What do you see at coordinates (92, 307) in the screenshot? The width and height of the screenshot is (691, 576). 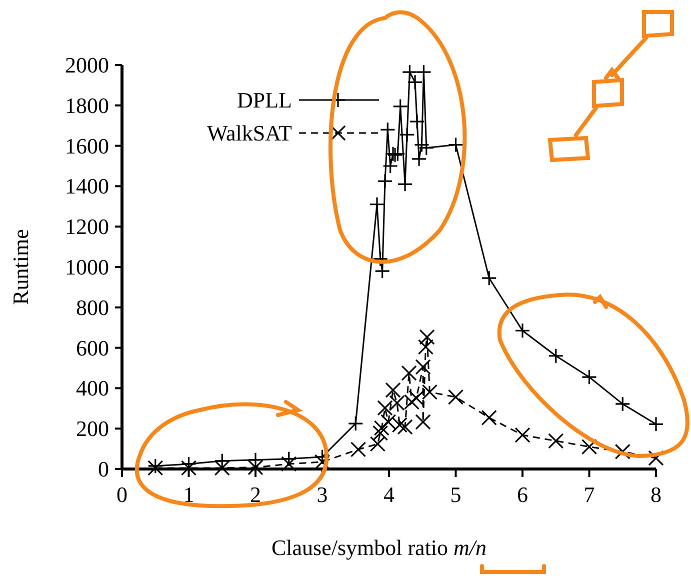 I see `y-tick-label: 800` at bounding box center [92, 307].